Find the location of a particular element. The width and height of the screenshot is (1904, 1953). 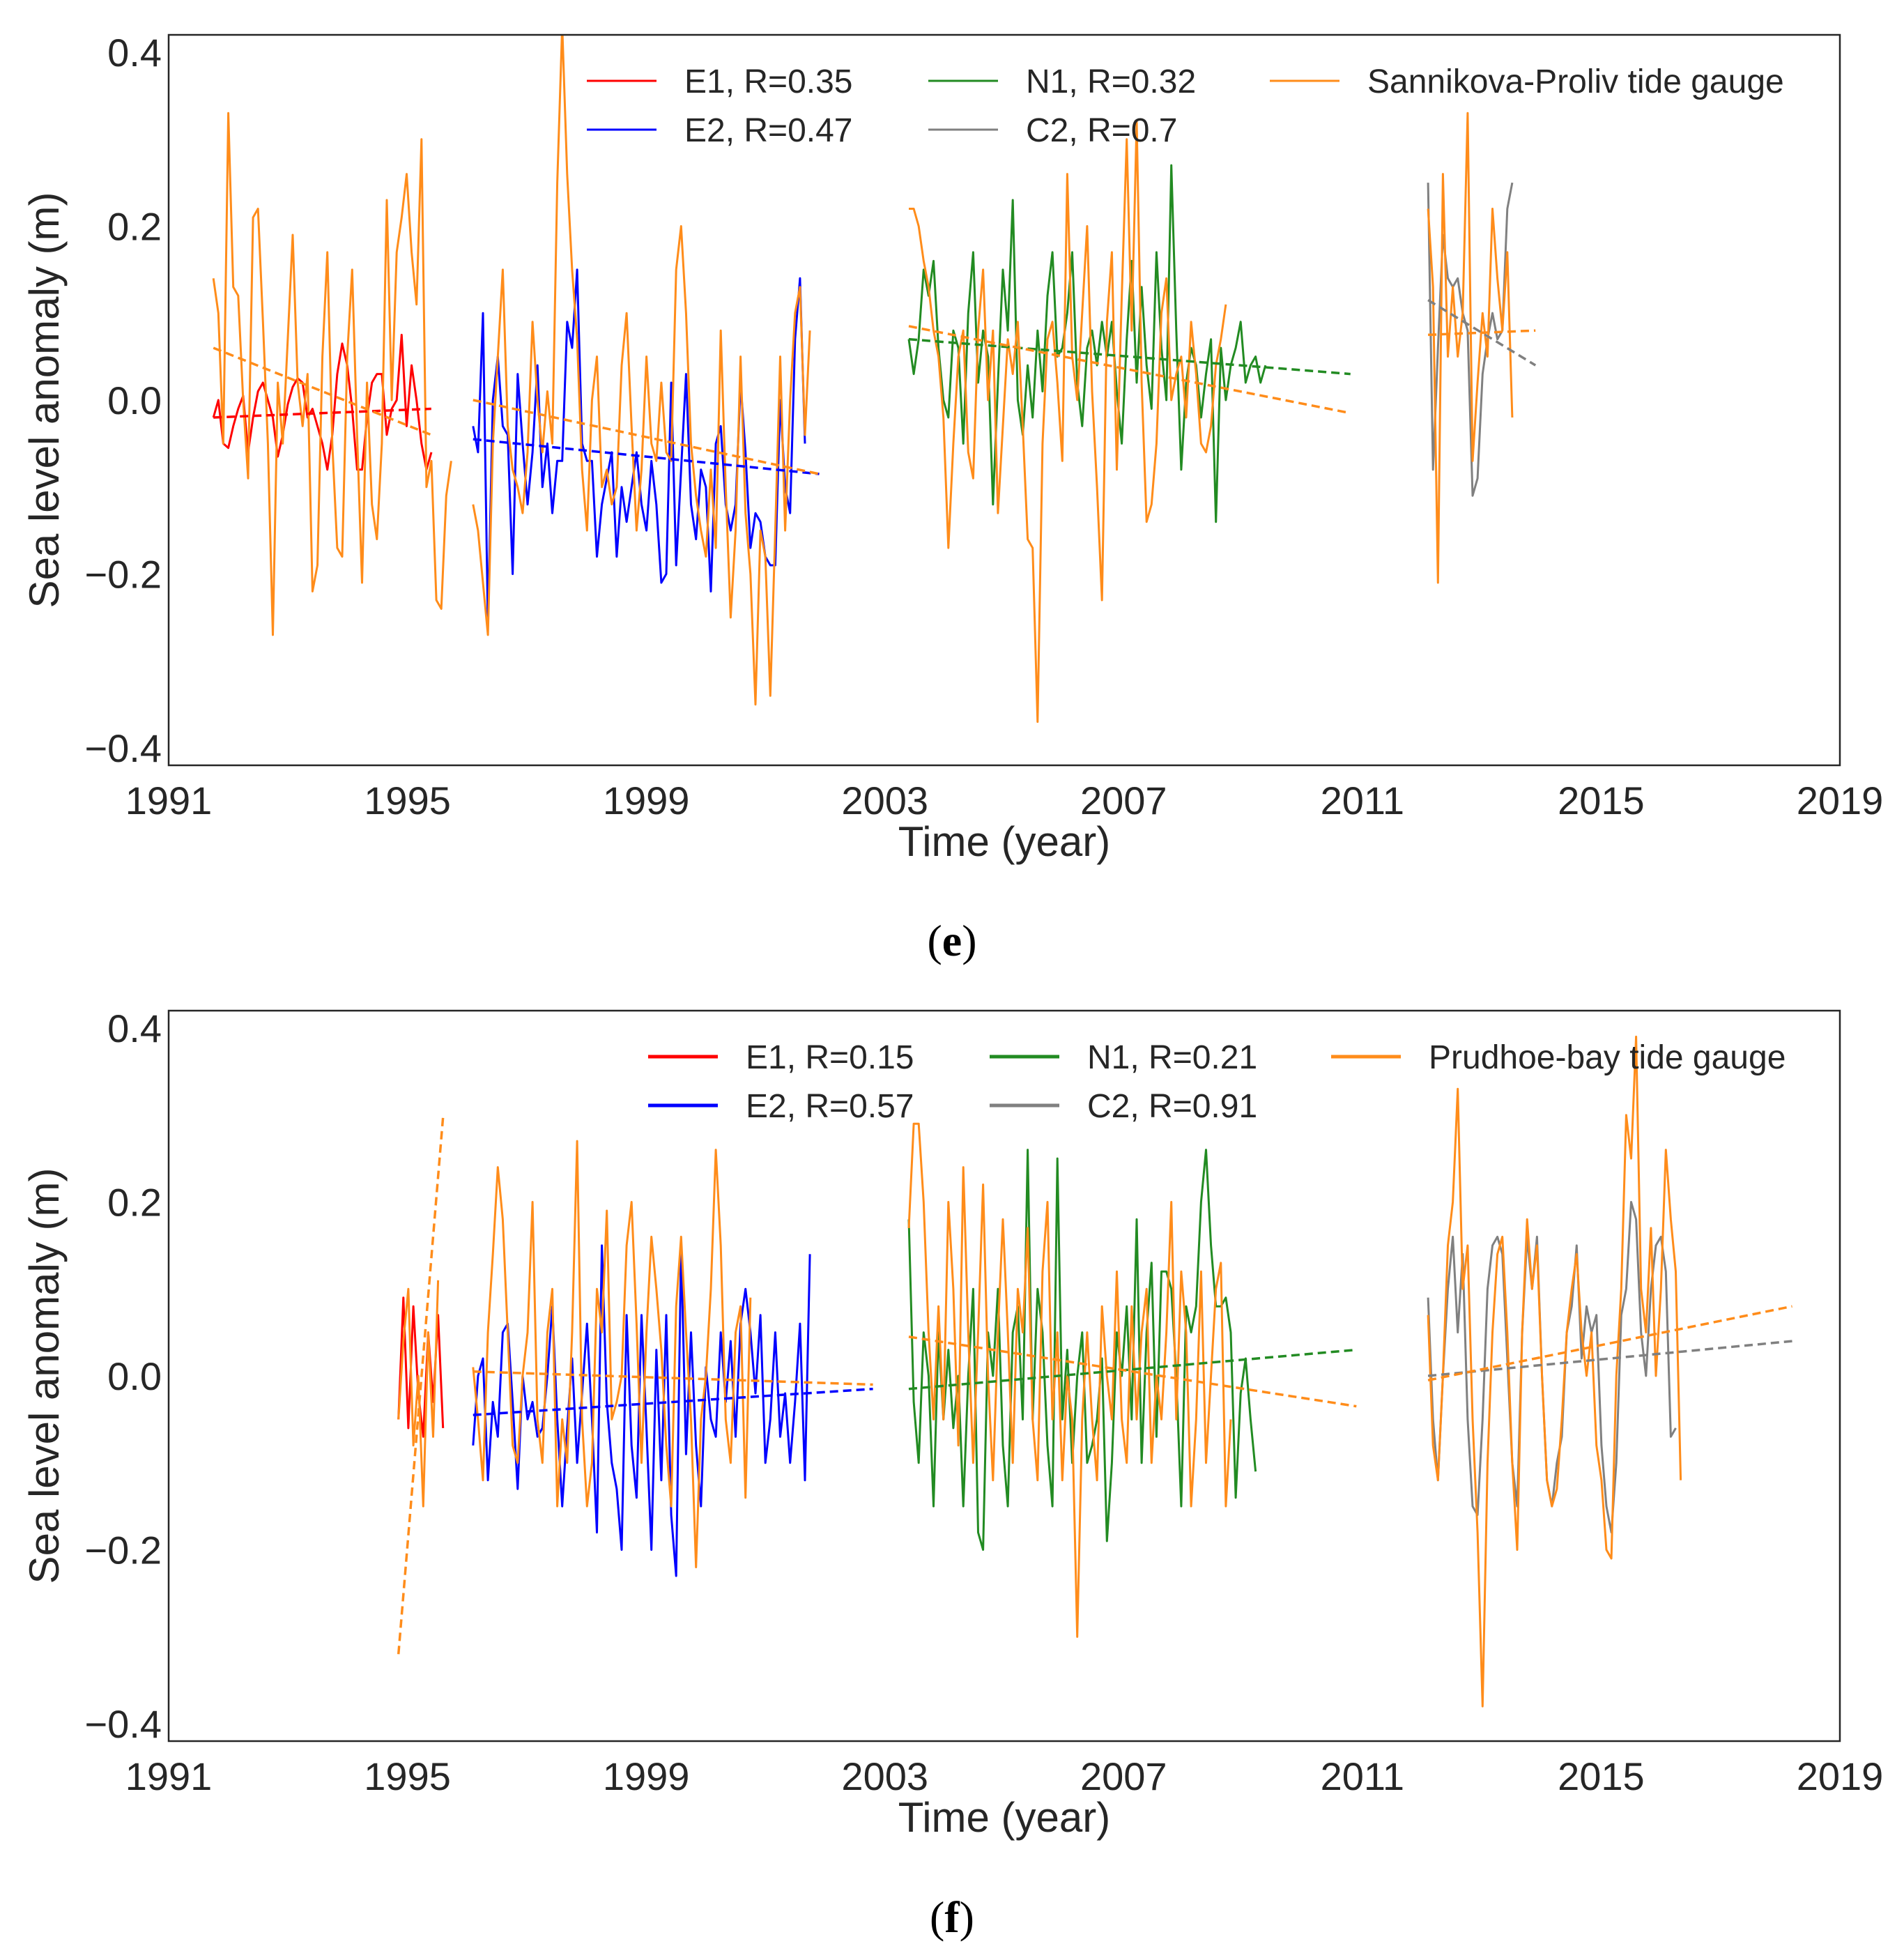

legend-label-C2: C2, R=0.91 is located at coordinates (1172, 1106).